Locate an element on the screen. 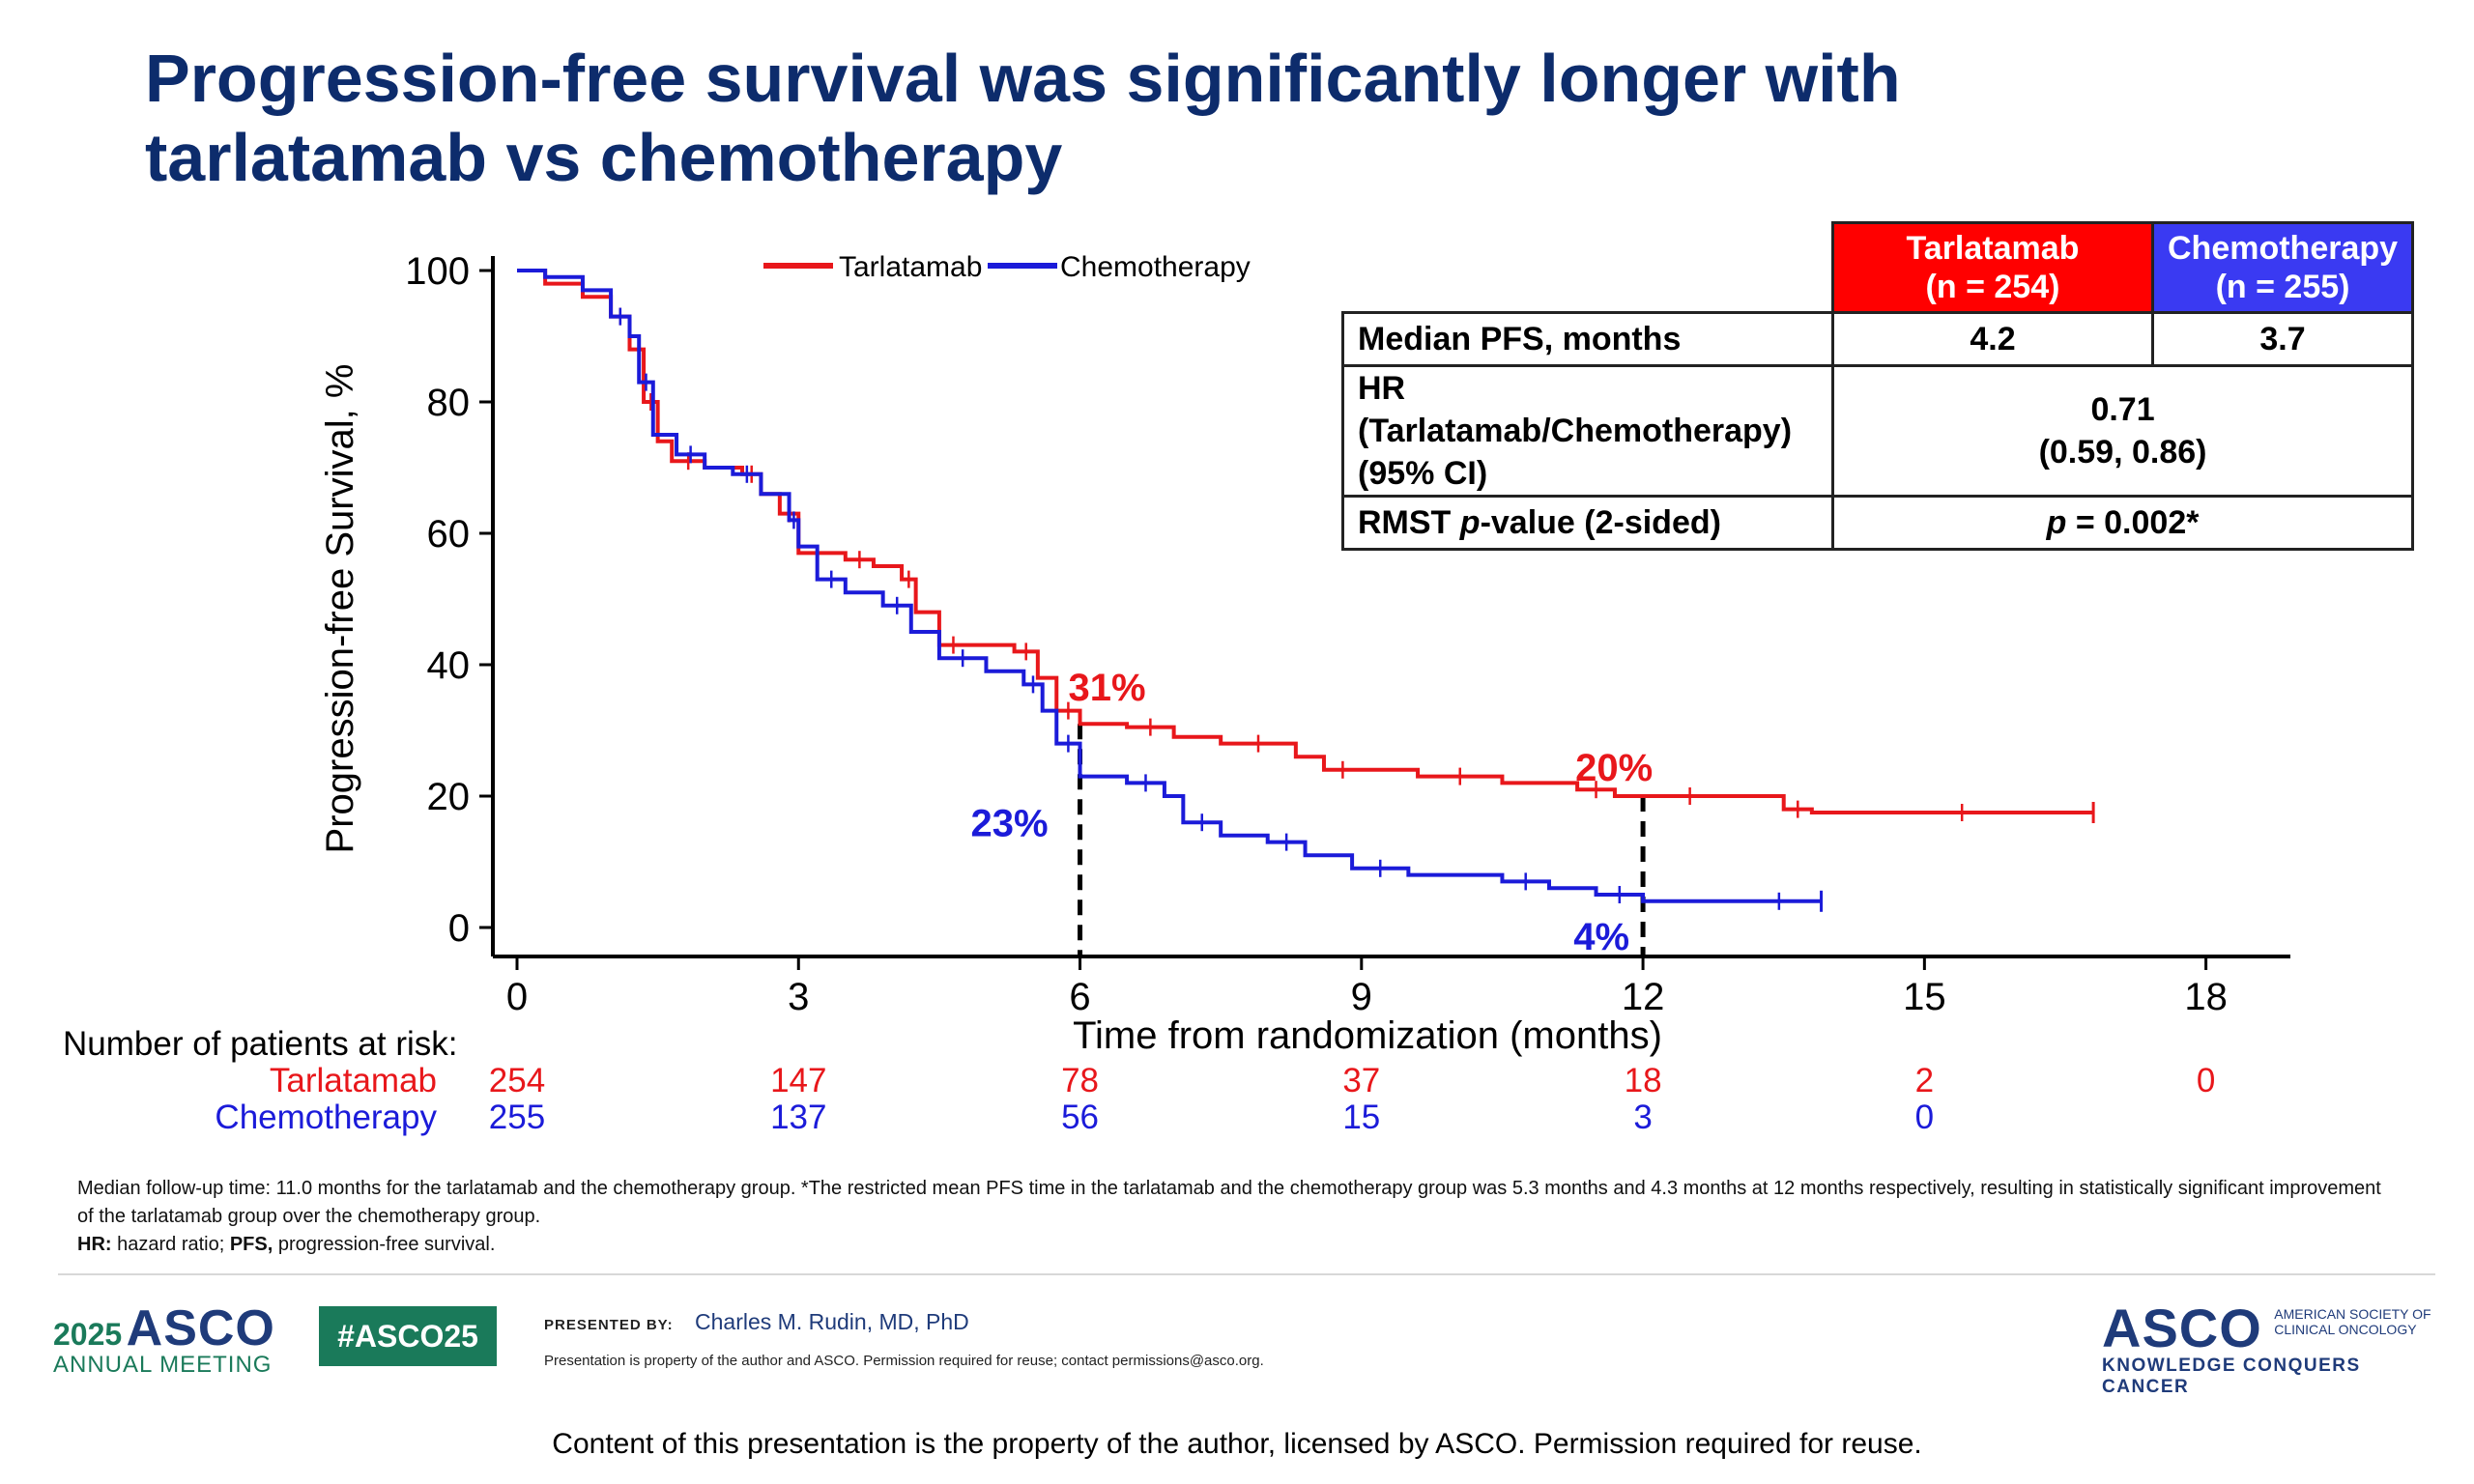 The width and height of the screenshot is (2474, 1484). x-tick-label: 3 is located at coordinates (799, 997).